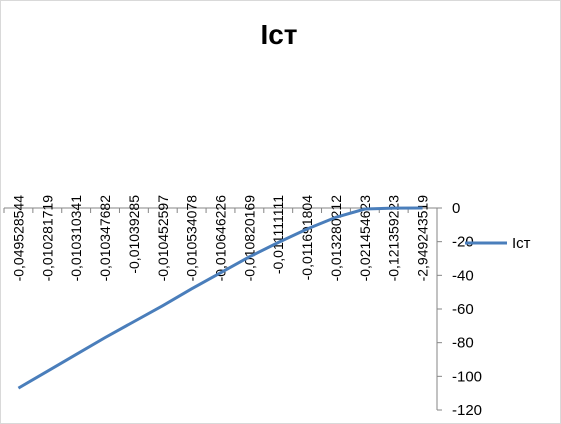 This screenshot has width=561, height=424. I want to click on x-tick-label: -0,021454623, so click(365, 238).